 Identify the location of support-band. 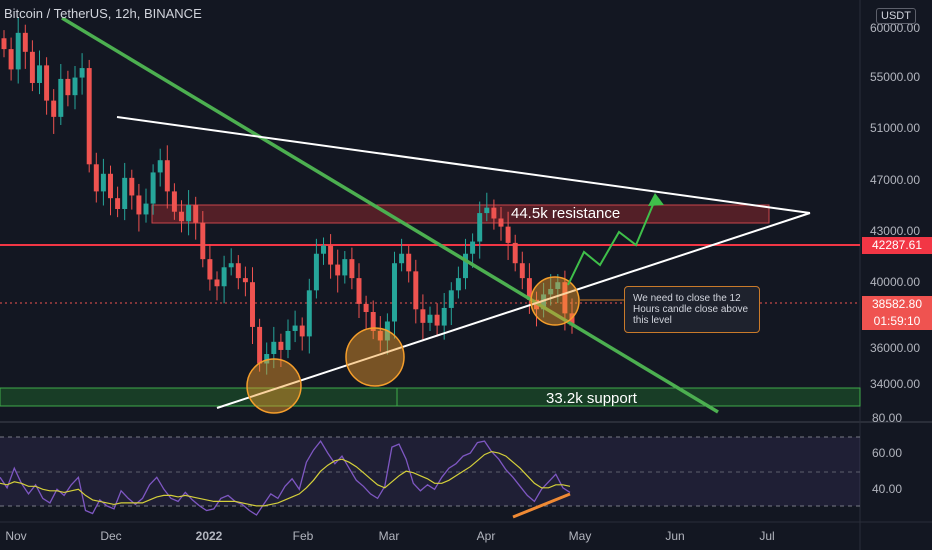
(430, 397).